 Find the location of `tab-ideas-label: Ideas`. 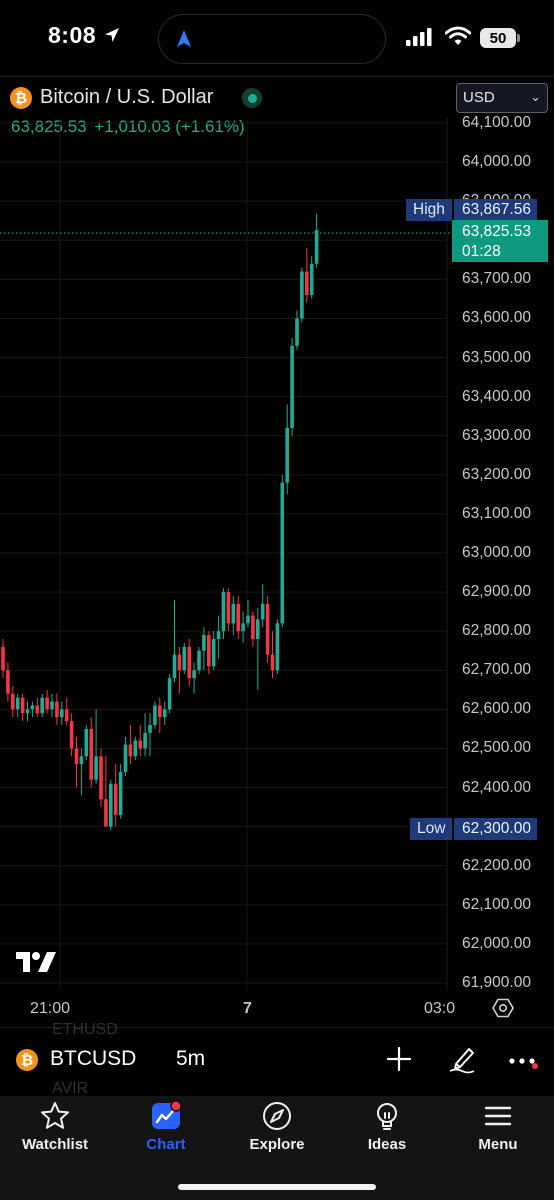

tab-ideas-label: Ideas is located at coordinates (387, 1144).